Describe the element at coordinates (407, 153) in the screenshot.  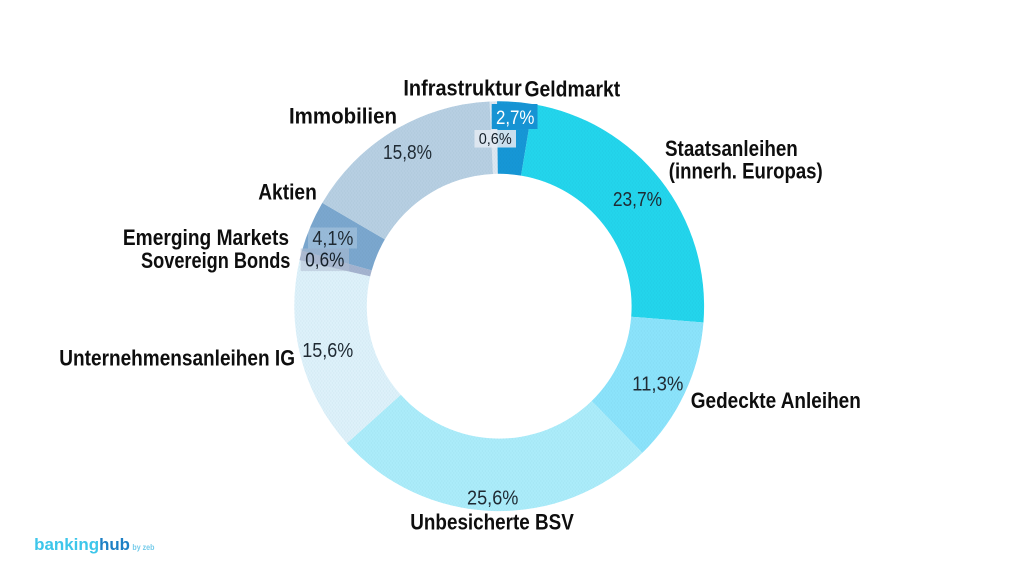
I see `svg-text: 15,8%` at that location.